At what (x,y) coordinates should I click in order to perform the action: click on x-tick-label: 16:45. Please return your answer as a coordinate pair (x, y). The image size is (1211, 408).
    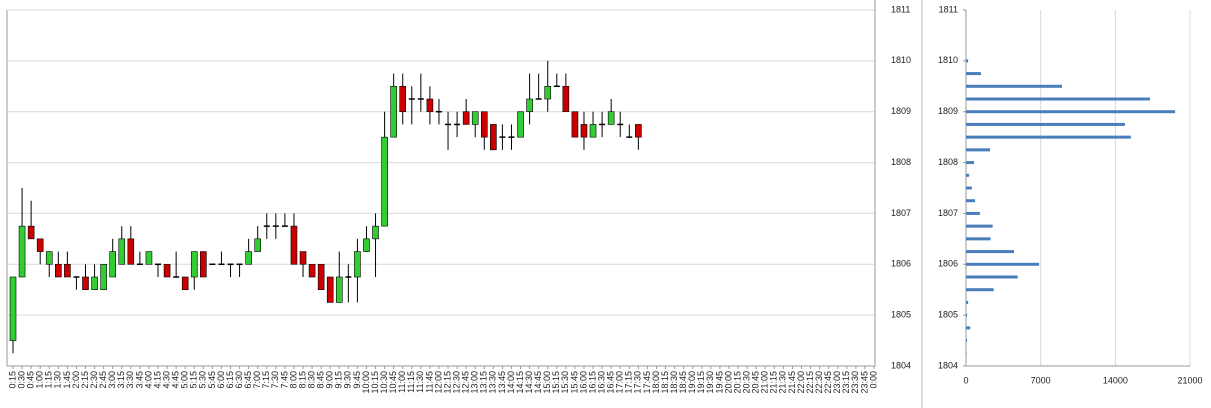
    Looking at the image, I should click on (611, 382).